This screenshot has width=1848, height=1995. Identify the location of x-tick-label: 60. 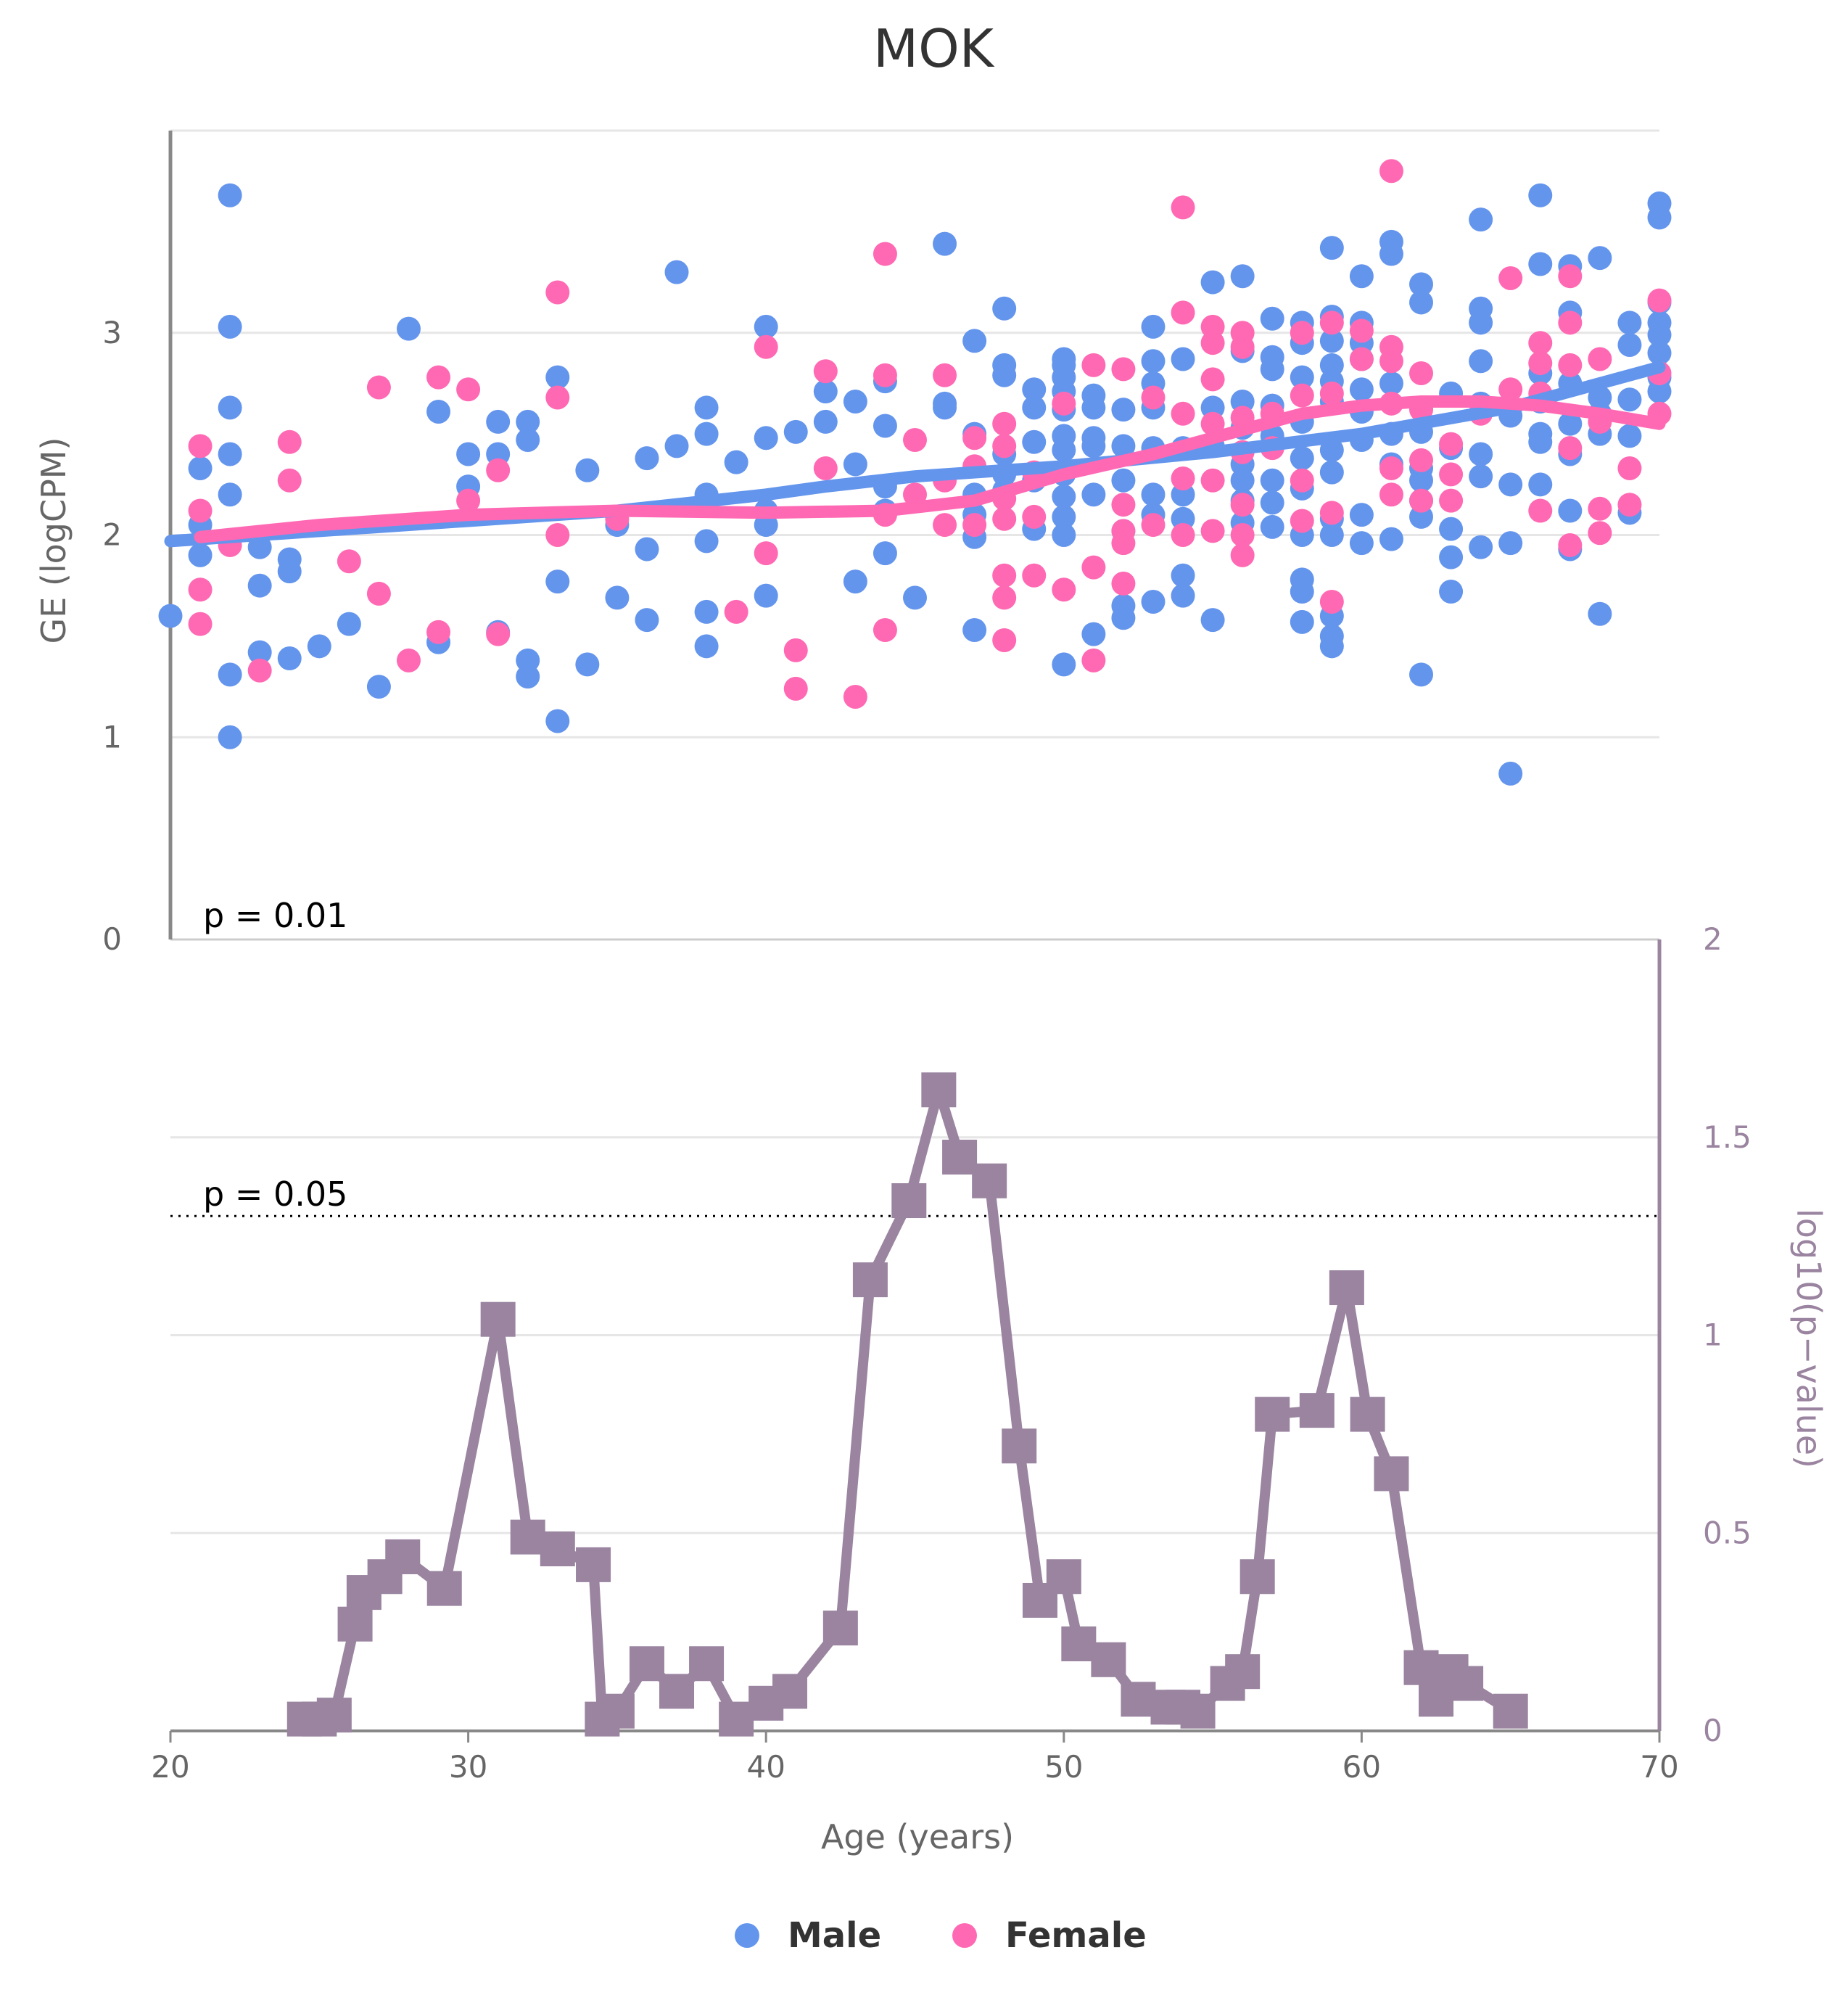
(1362, 1767).